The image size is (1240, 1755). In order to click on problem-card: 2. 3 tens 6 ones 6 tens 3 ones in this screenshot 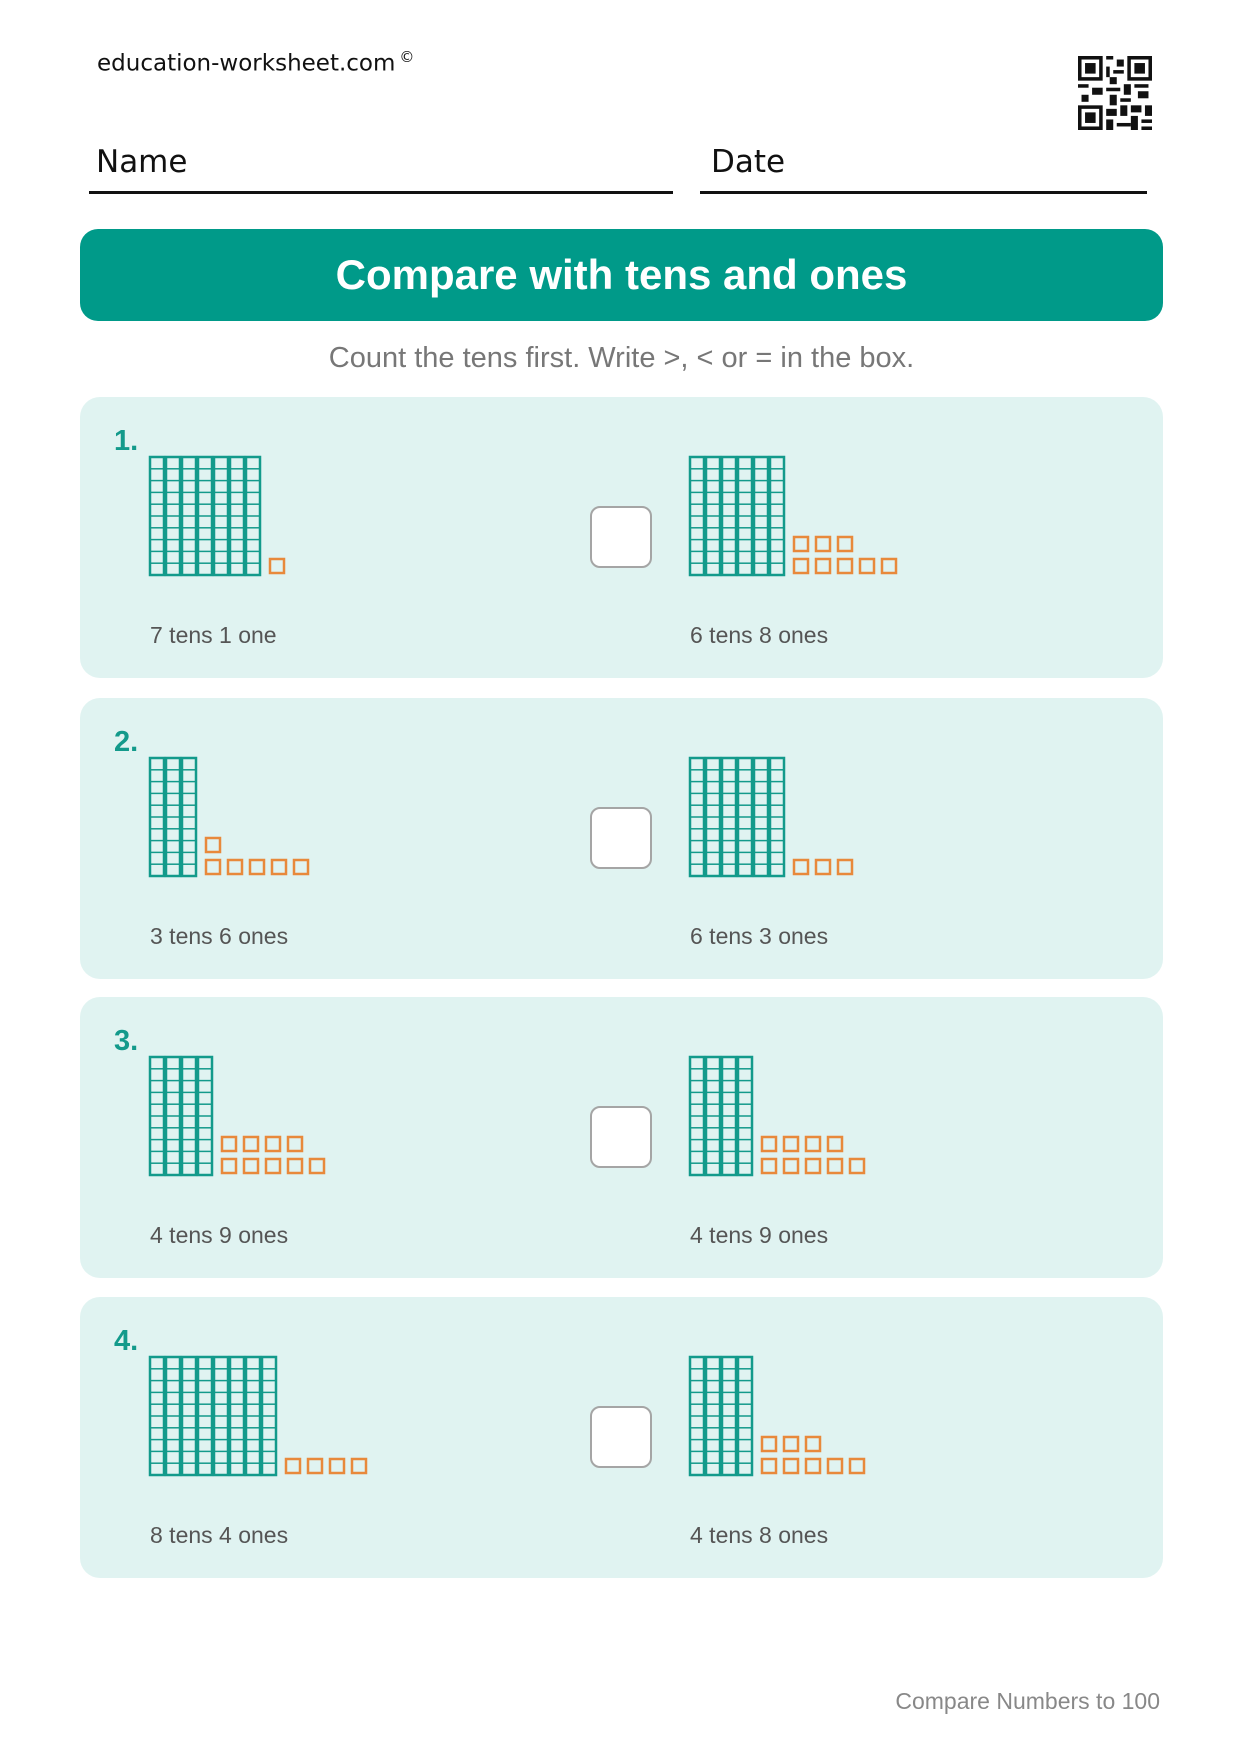, I will do `click(621, 838)`.